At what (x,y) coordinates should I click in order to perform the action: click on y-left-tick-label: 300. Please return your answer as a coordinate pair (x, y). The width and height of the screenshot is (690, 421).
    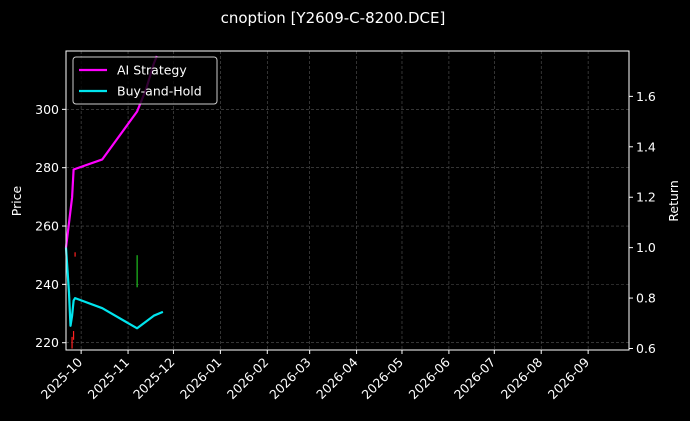
    Looking at the image, I should click on (47, 109).